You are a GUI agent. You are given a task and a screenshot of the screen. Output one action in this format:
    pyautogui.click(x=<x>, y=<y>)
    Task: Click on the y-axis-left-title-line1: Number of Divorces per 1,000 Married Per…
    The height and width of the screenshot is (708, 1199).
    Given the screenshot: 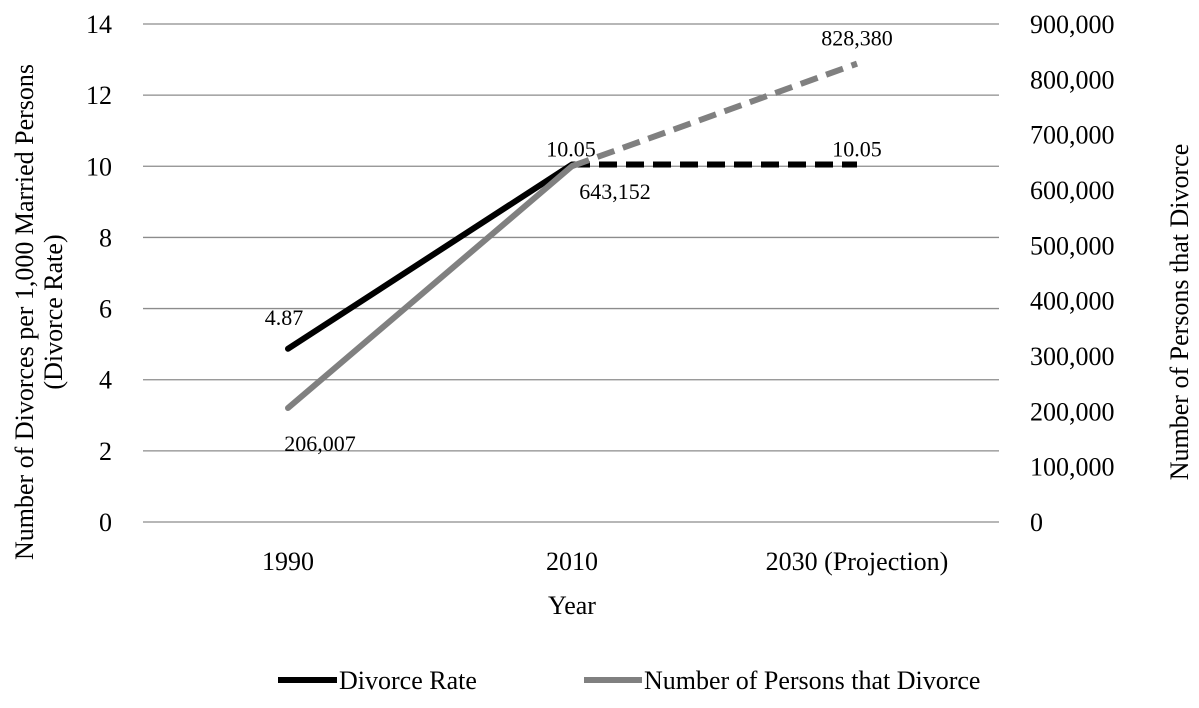 What is the action you would take?
    pyautogui.click(x=24, y=312)
    